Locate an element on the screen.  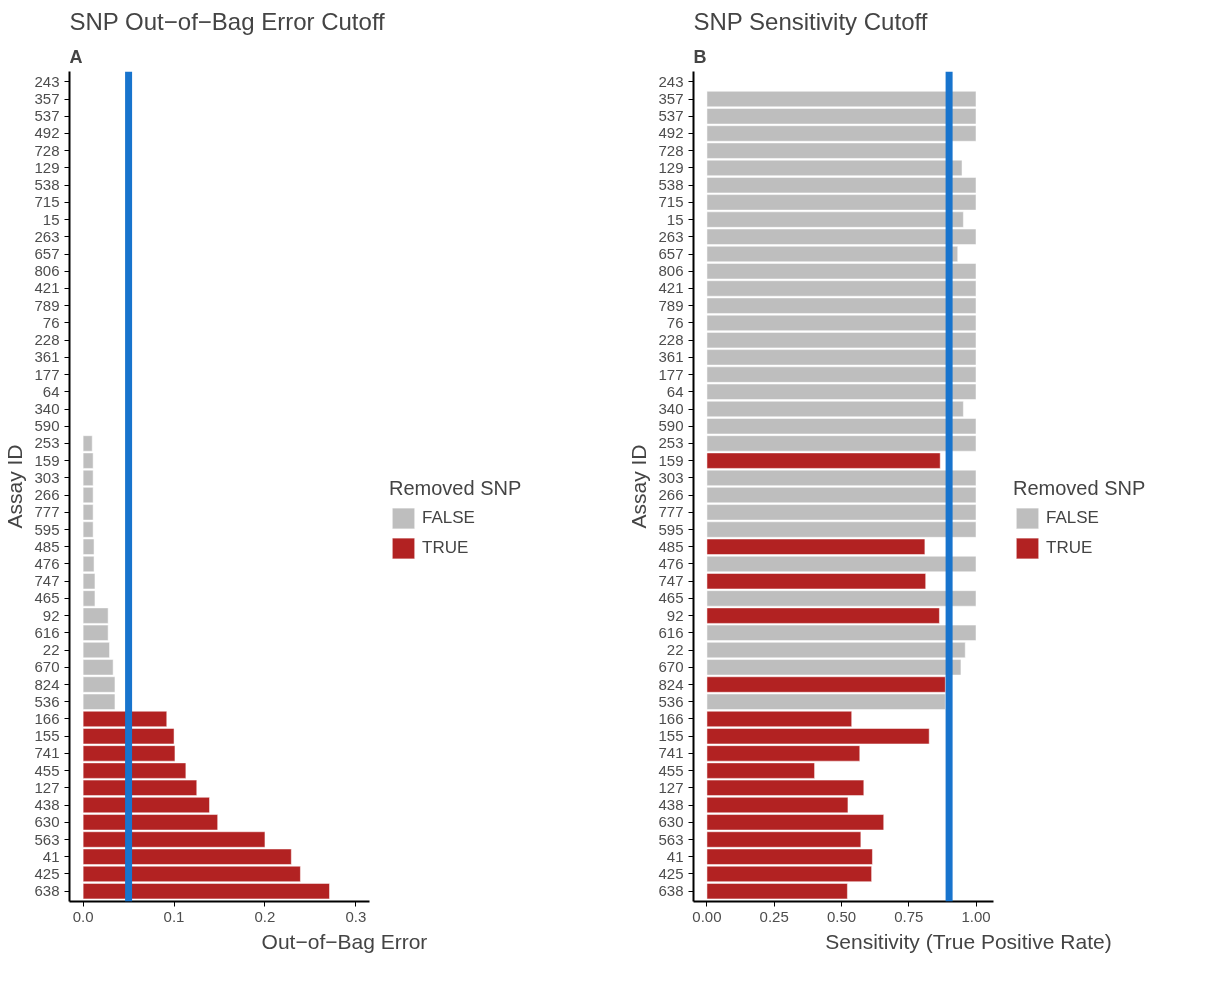
x-axis-title: Sensitivity (True Positive Rate) is located at coordinates (968, 941).